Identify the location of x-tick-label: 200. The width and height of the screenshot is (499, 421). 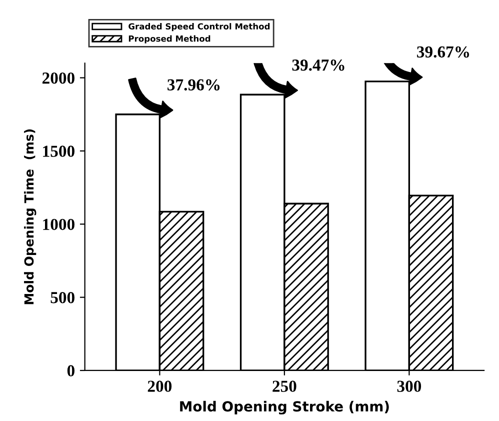
(160, 386).